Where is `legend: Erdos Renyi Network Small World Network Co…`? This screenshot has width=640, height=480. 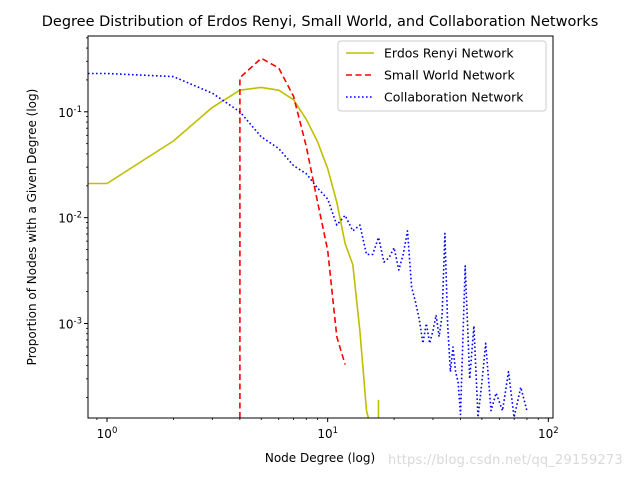
legend: Erdos Renyi Network Small World Network Co… is located at coordinates (442, 76).